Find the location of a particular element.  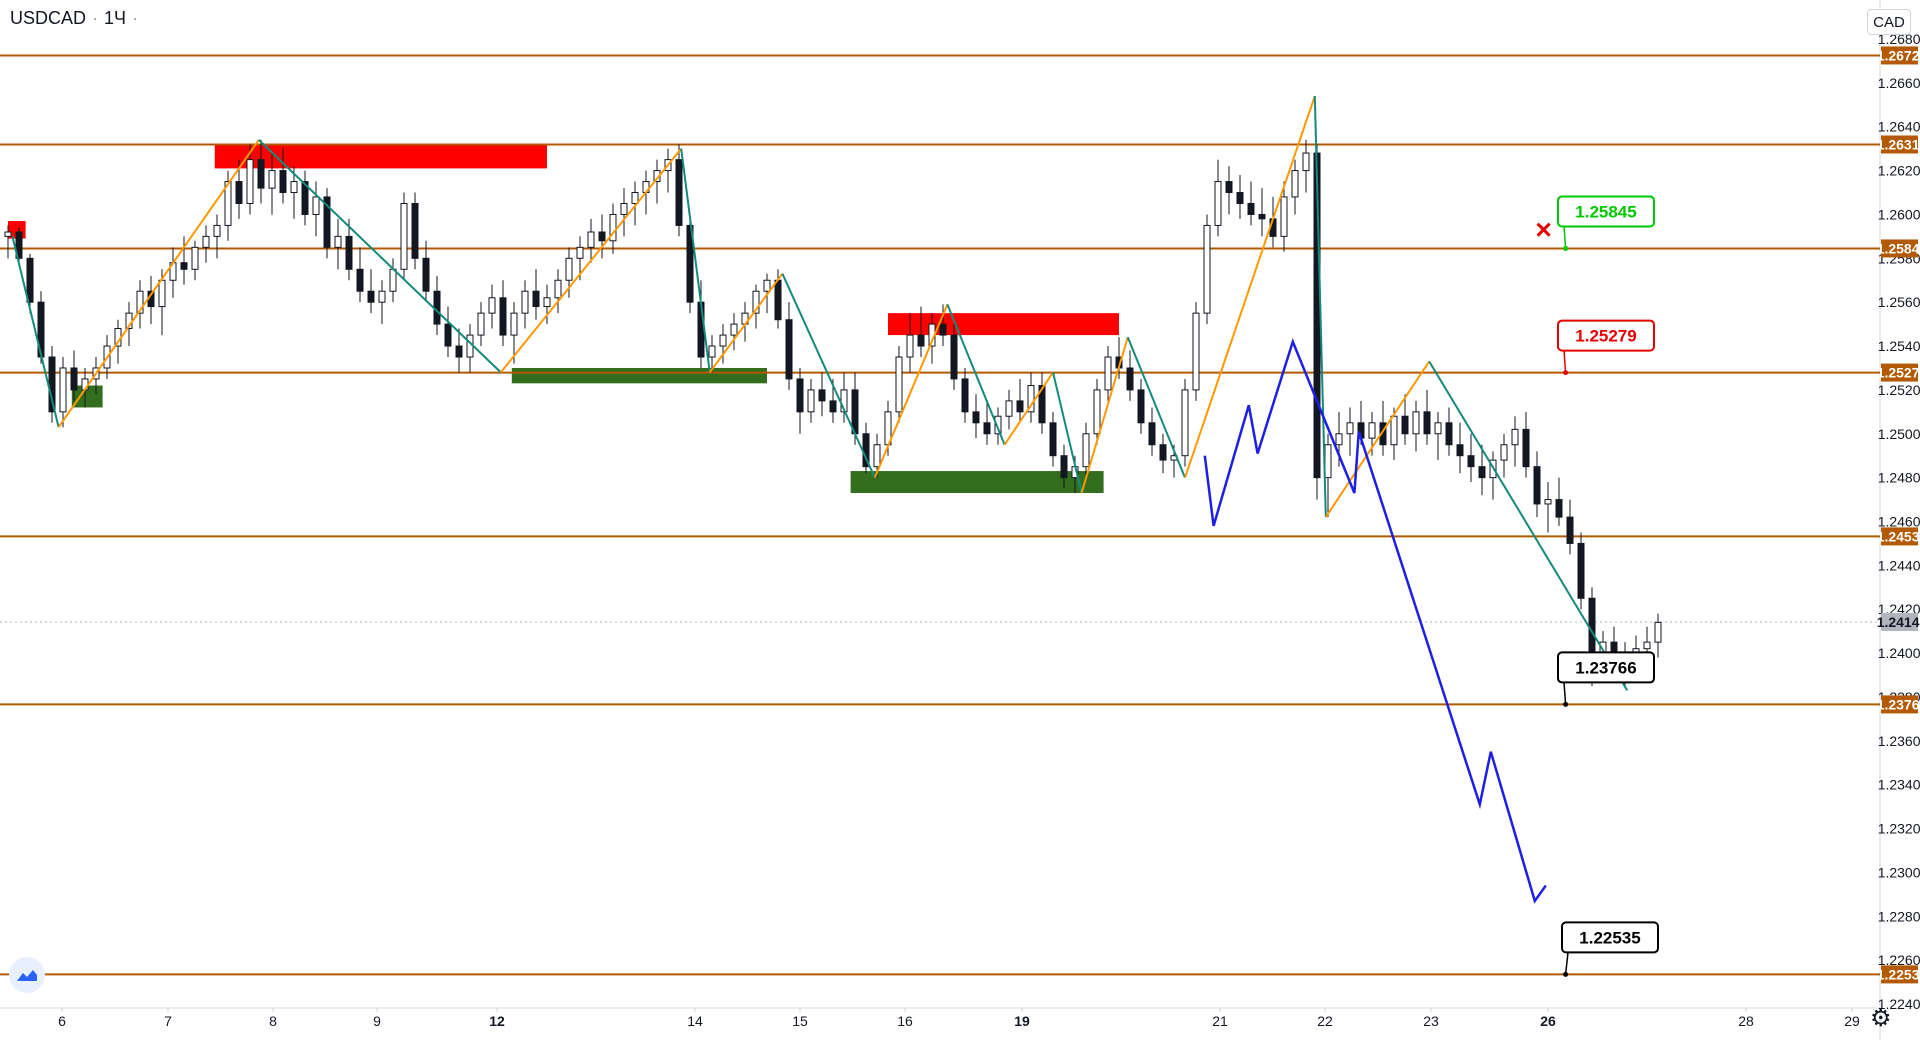

time-tick-label: 26 is located at coordinates (1548, 1021).